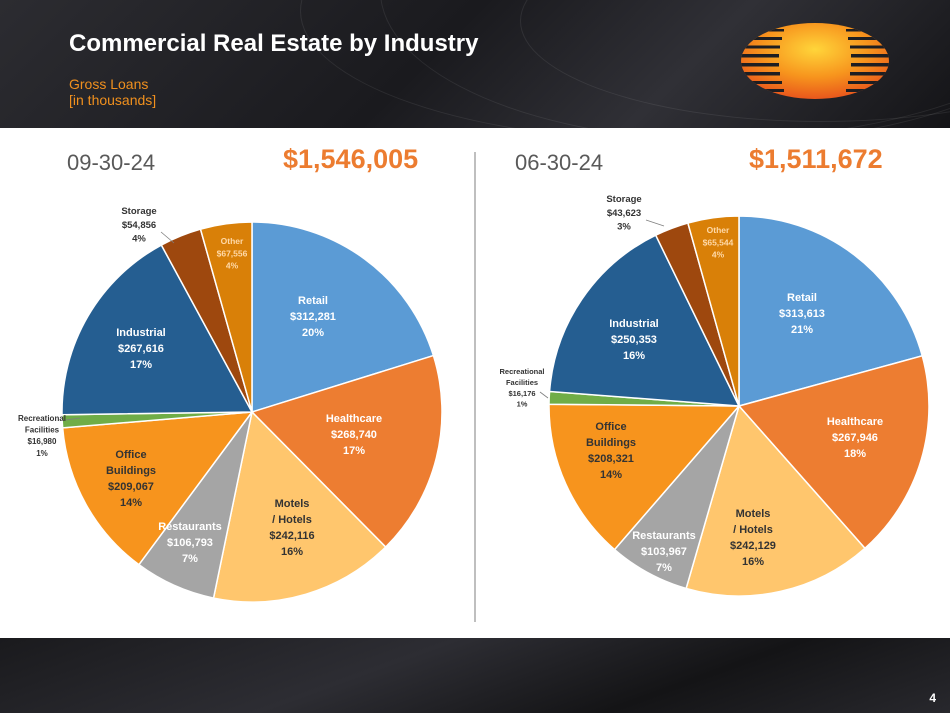 This screenshot has width=950, height=713. I want to click on pie-2-label-restaurants: Restaurants $103,967 7%, so click(664, 552).